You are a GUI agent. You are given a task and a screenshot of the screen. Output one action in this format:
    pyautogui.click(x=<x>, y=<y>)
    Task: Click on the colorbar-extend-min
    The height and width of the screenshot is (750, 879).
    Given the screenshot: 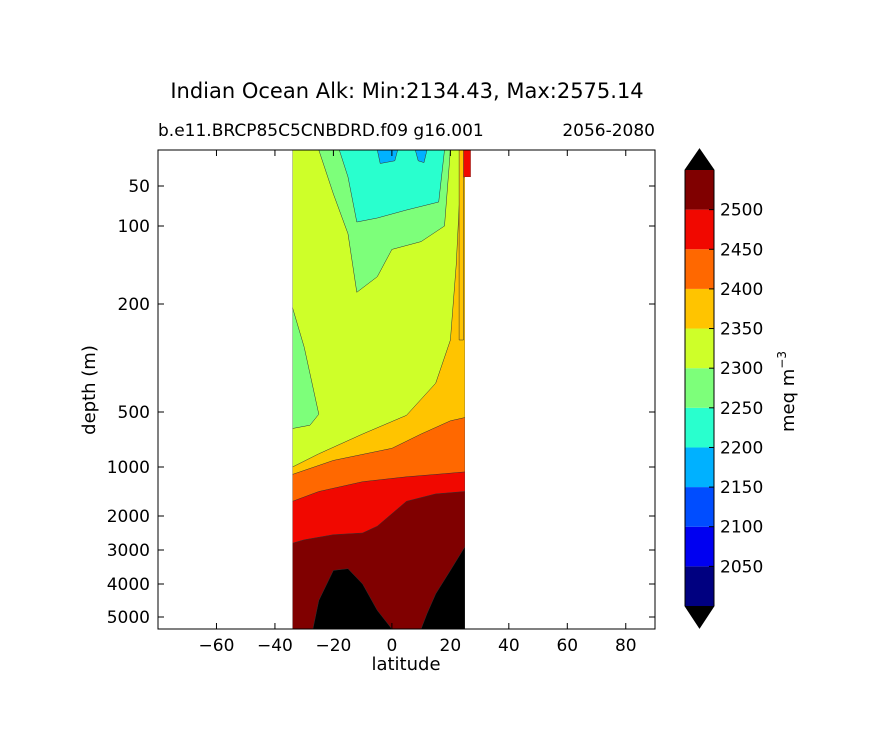 What is the action you would take?
    pyautogui.click(x=699, y=617)
    